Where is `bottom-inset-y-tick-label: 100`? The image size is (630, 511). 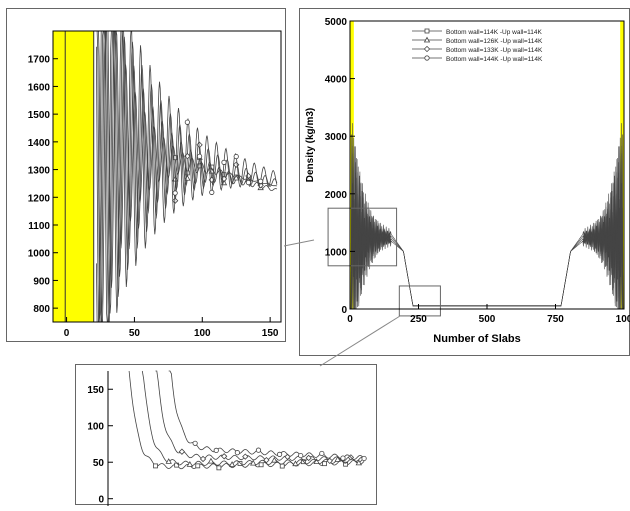 bottom-inset-y-tick-label: 100 is located at coordinates (95, 427).